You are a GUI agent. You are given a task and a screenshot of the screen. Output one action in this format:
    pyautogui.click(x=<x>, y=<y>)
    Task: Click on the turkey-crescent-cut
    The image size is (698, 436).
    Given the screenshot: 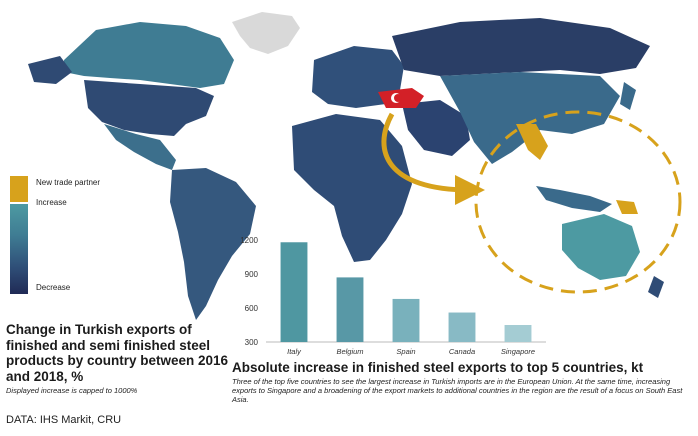 What is the action you would take?
    pyautogui.click(x=398, y=98)
    